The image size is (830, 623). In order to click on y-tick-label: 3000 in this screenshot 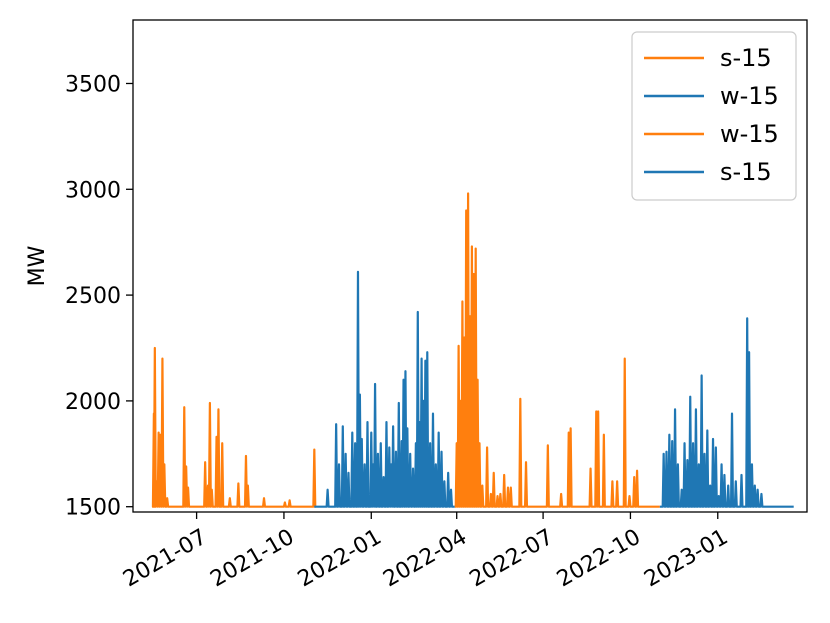, I will do `click(93, 190)`.